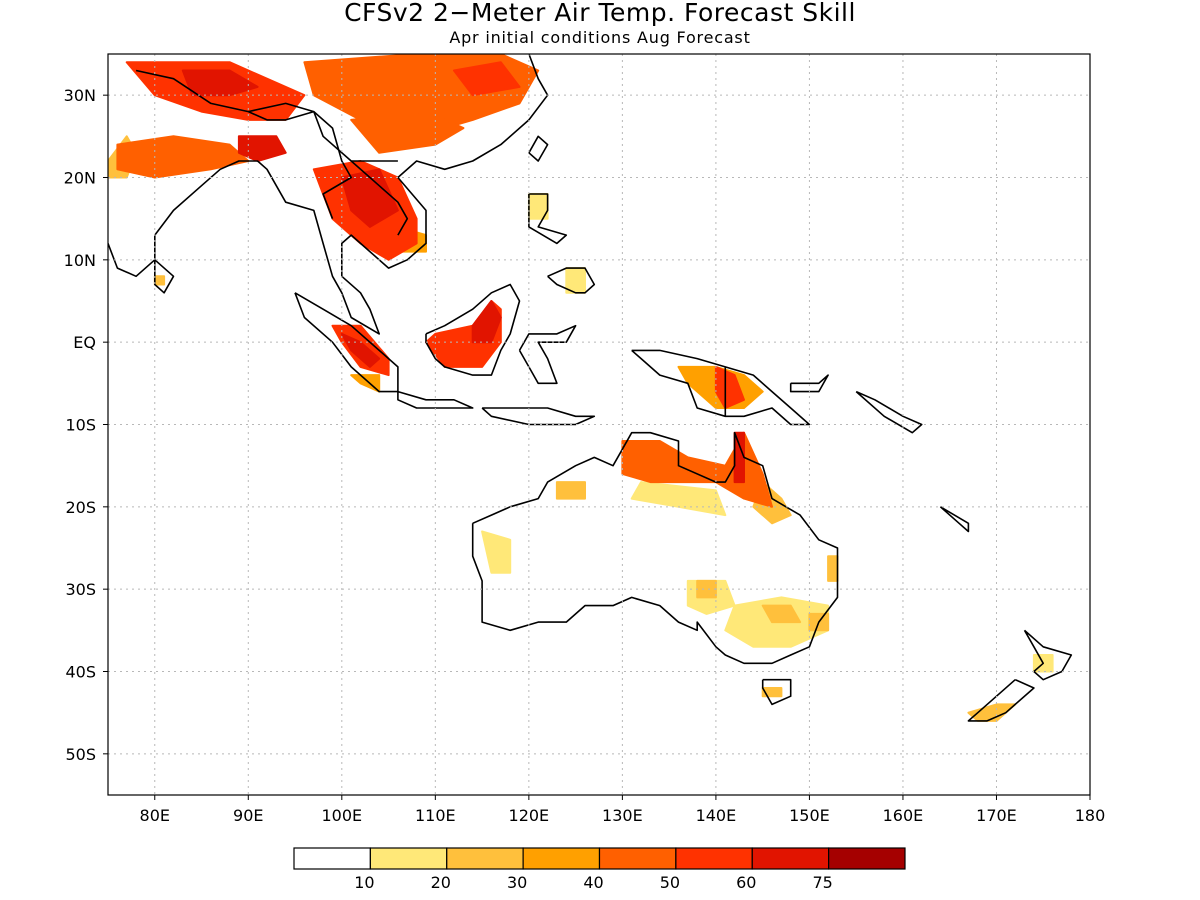 Image resolution: width=1200 pixels, height=900 pixels. What do you see at coordinates (529, 815) in the screenshot?
I see `lon-tick-label: 120E` at bounding box center [529, 815].